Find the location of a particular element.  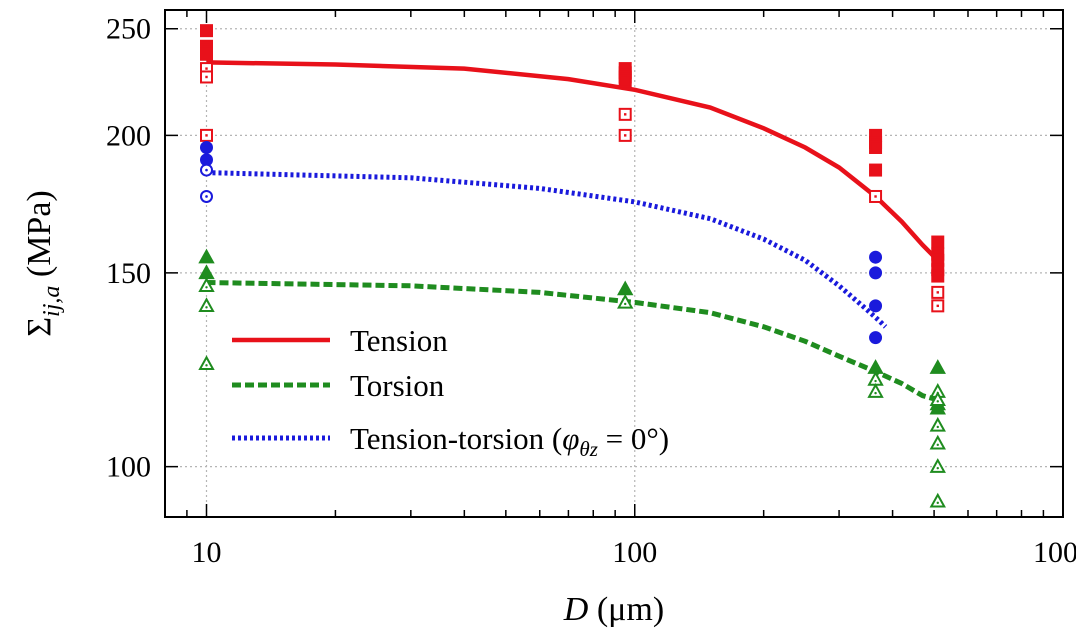

legend-label: Torsion is located at coordinates (397, 385).